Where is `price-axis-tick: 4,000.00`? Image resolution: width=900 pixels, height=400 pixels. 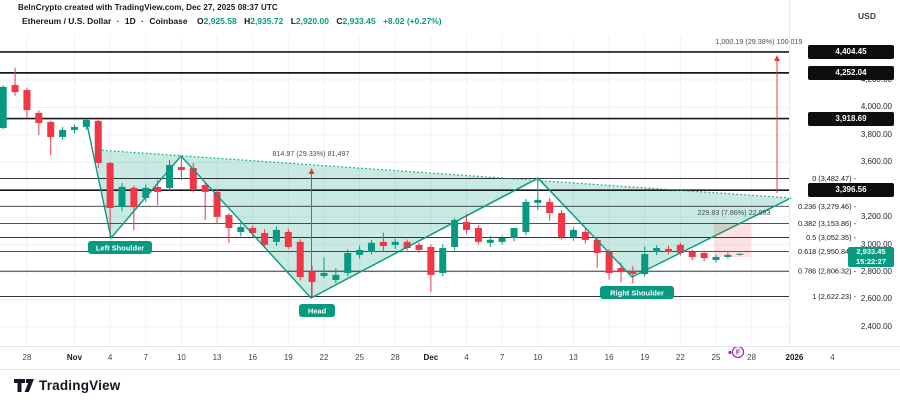
price-axis-tick: 4,000.00 is located at coordinates (876, 107).